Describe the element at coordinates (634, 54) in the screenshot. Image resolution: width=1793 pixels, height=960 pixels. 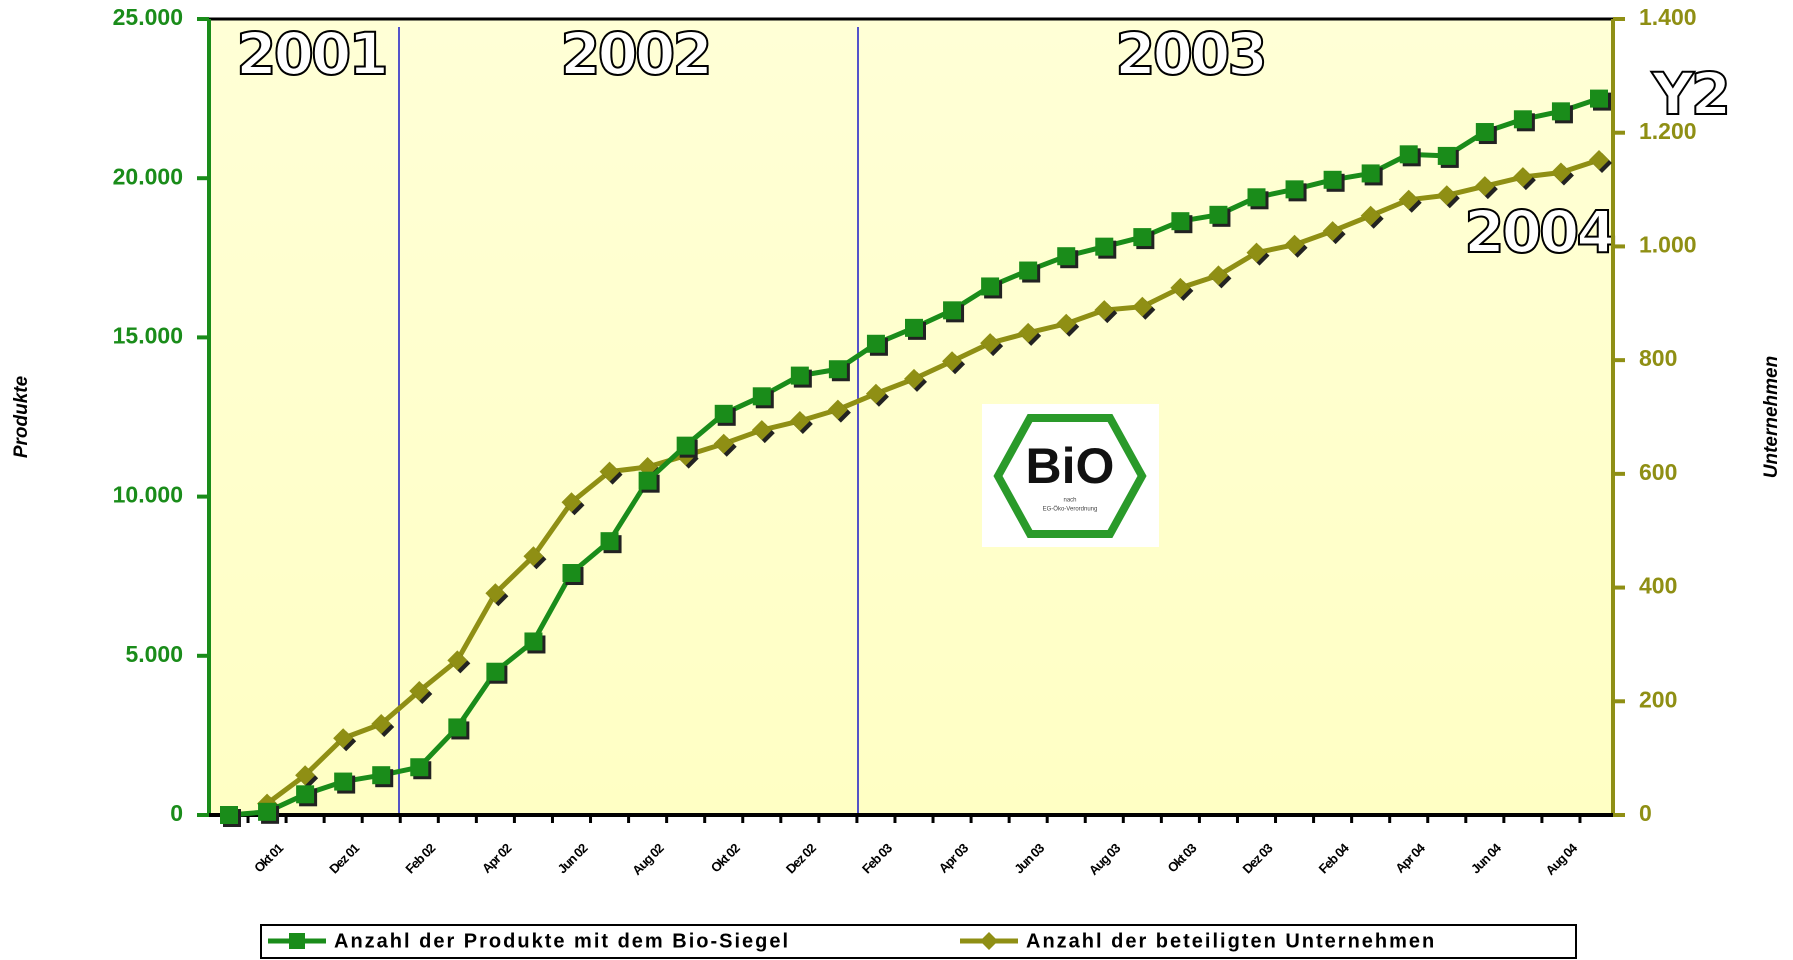
I see `annotation: 2002` at that location.